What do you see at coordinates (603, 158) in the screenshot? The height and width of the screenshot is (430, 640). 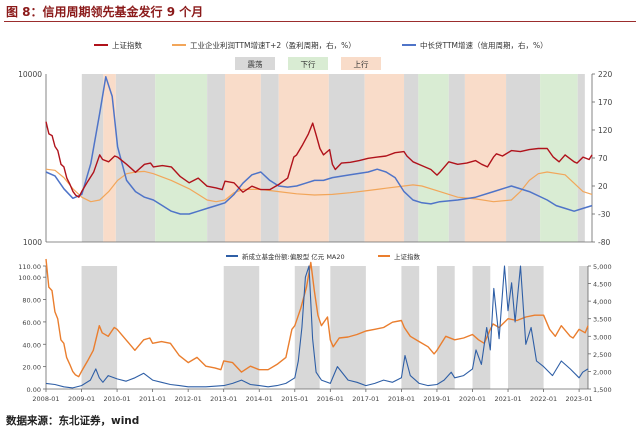 I see `top-right-tick-label-3: 70` at bounding box center [603, 158].